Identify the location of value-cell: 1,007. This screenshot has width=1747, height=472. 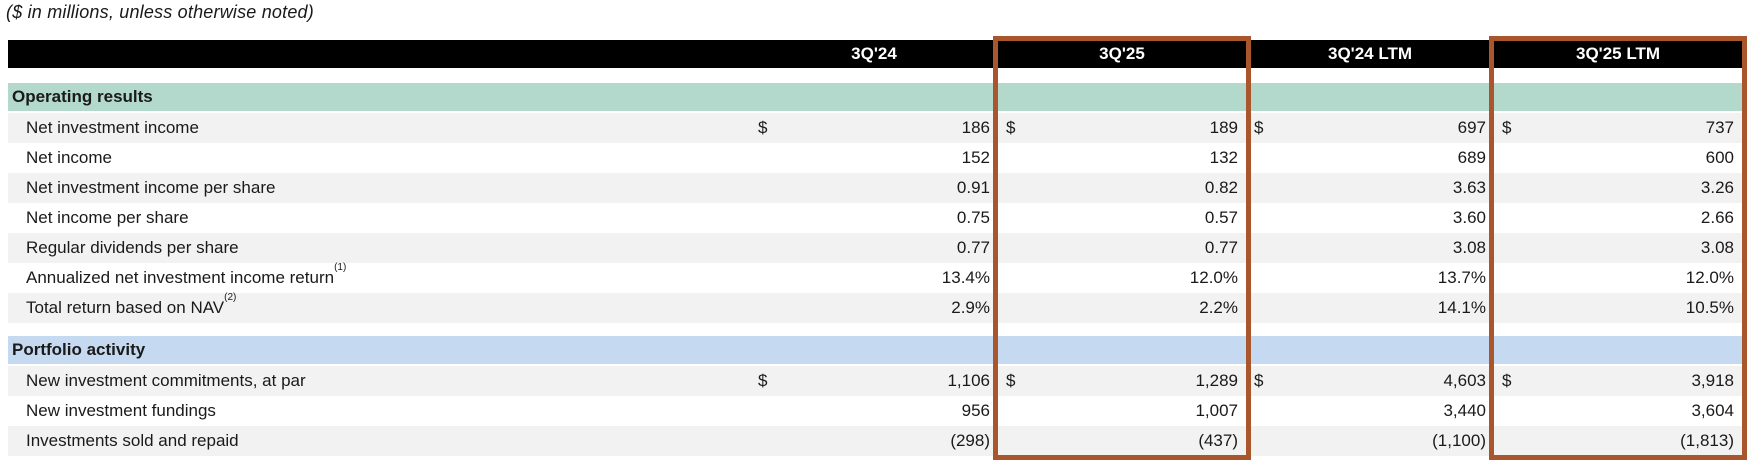
(1122, 411).